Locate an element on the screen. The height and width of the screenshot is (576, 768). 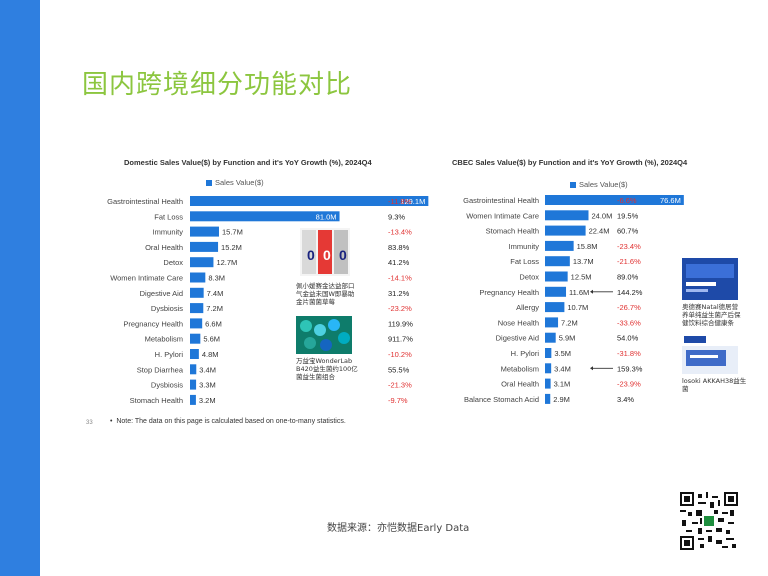
cbec-legend: Sales Value($) is located at coordinates (599, 184).